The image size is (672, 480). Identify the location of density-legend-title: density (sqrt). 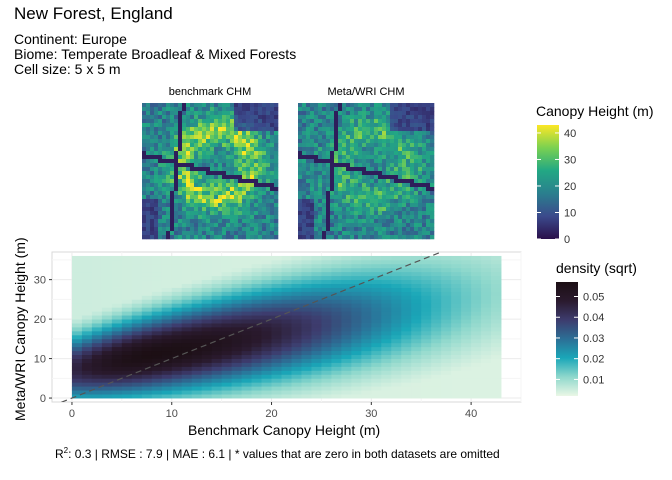
(596, 268).